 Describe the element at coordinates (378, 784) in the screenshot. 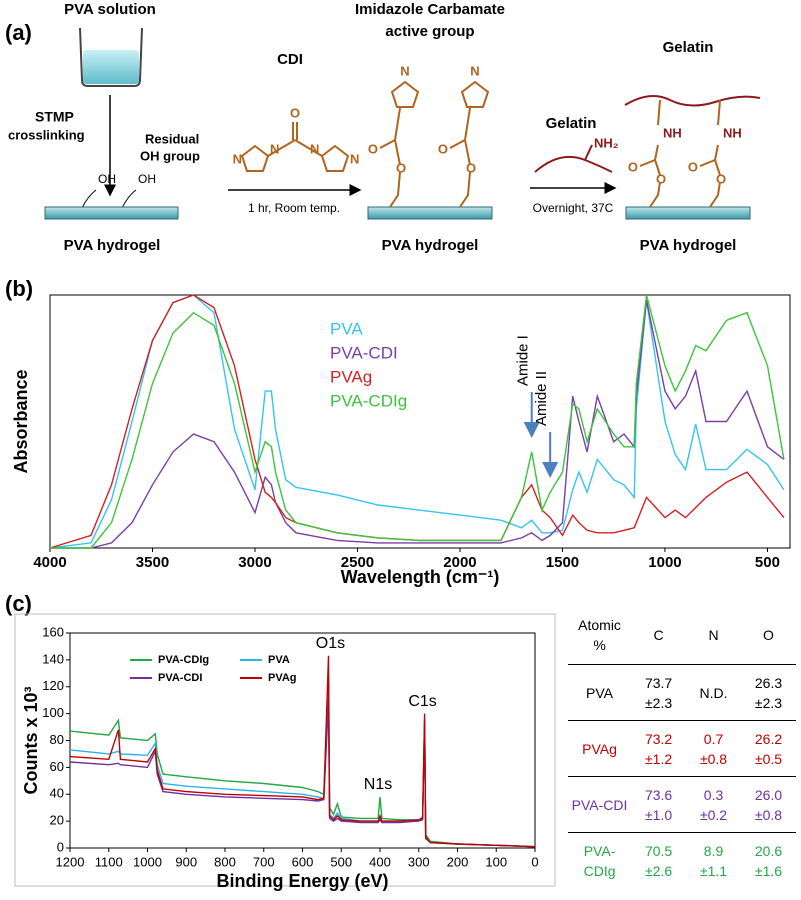

I see `peak-label: N1s` at that location.